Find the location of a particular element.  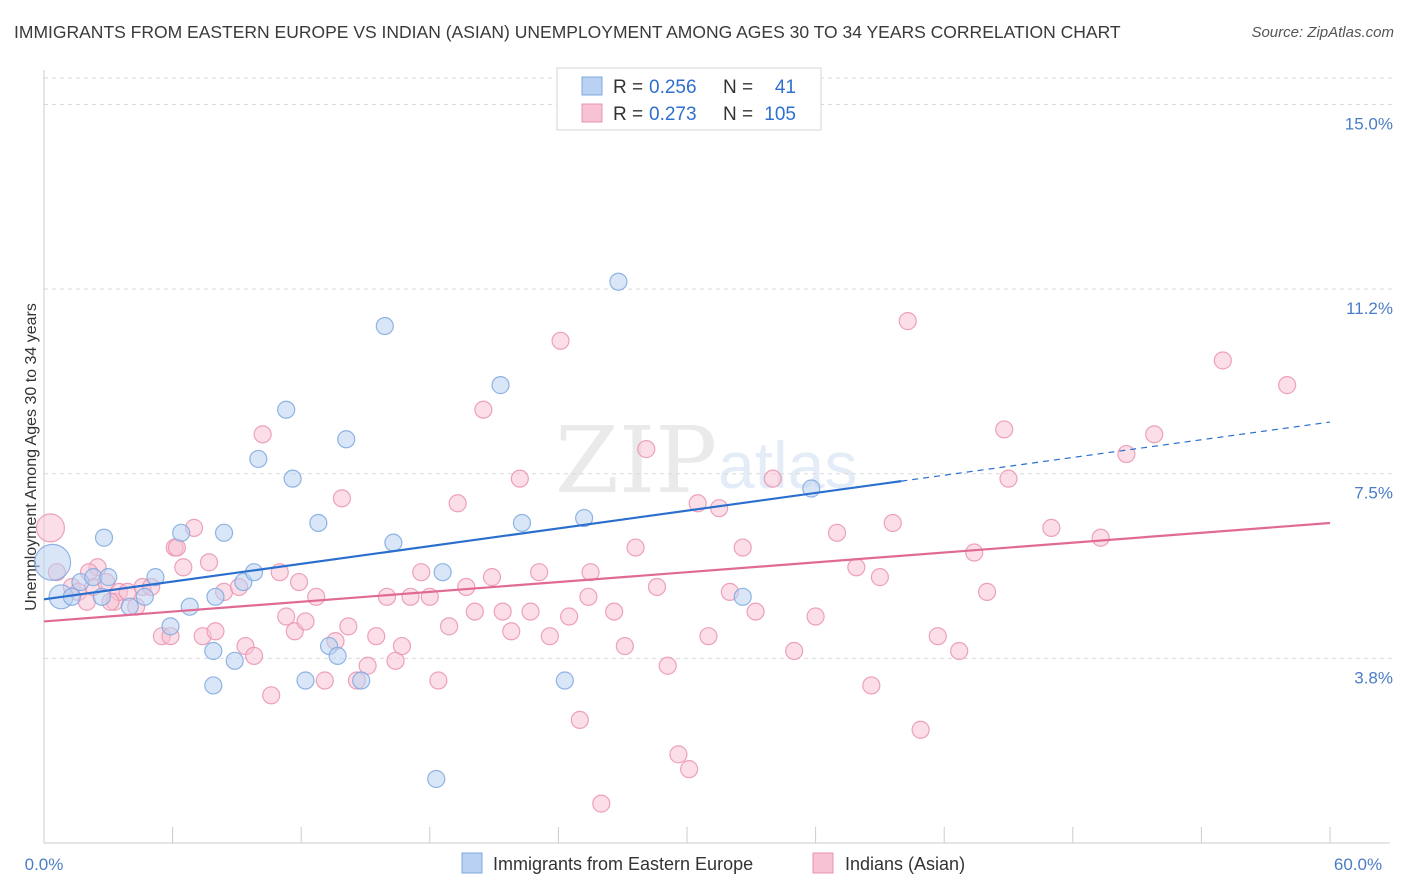

x-tick-label-min: 0.0% is located at coordinates (44, 864).